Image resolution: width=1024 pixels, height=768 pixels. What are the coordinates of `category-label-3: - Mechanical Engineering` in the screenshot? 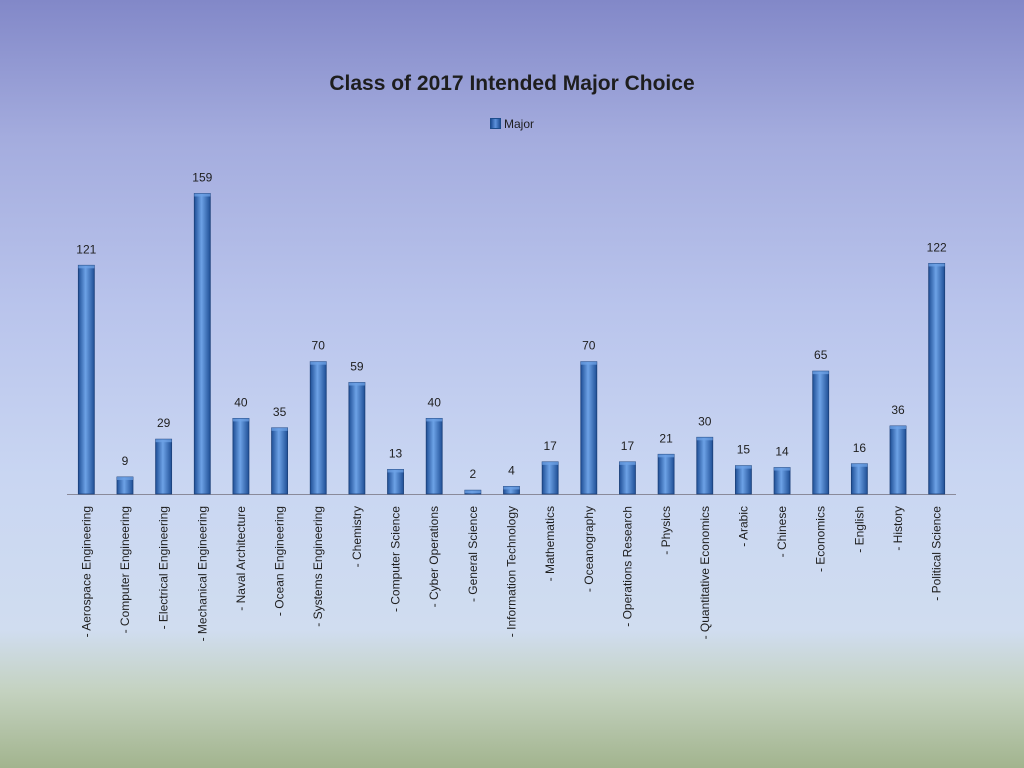 It's located at (202, 573).